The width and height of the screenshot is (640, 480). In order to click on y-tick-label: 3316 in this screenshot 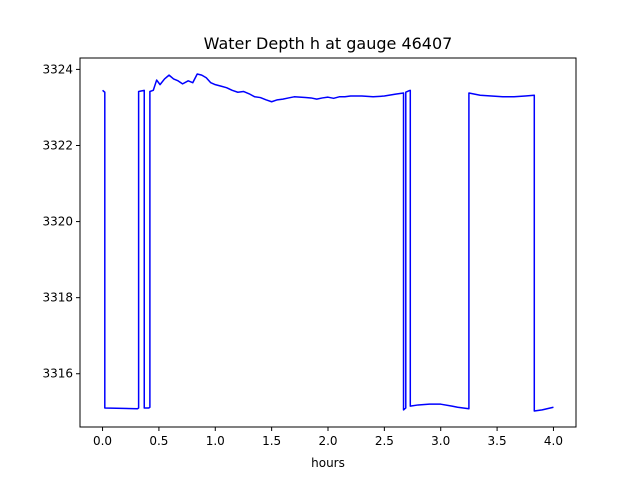, I will do `click(57, 374)`.